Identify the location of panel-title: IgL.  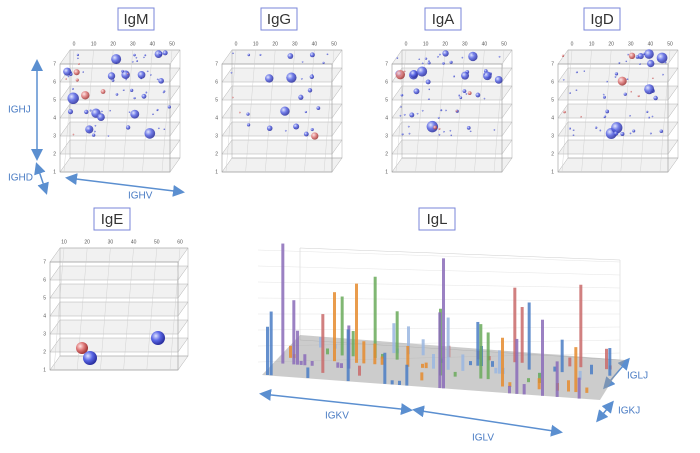
(437, 219).